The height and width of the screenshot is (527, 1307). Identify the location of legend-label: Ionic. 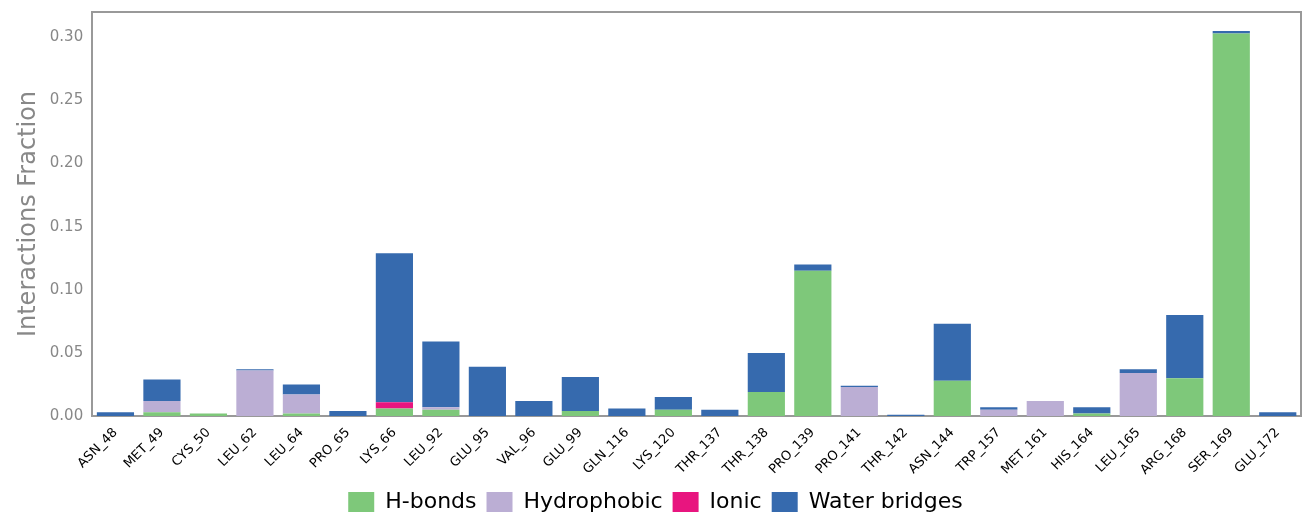
(735, 500).